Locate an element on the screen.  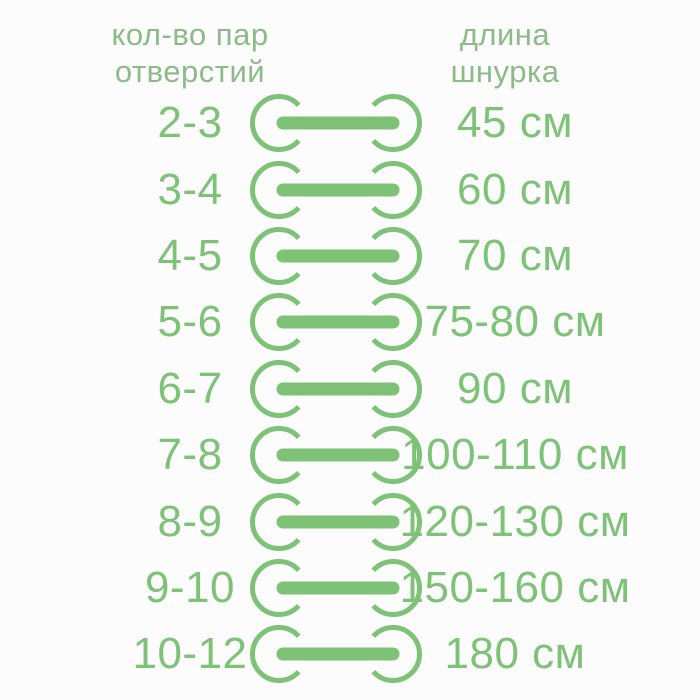
column-header-pairs-line1: кол-во пар is located at coordinates (190, 34).